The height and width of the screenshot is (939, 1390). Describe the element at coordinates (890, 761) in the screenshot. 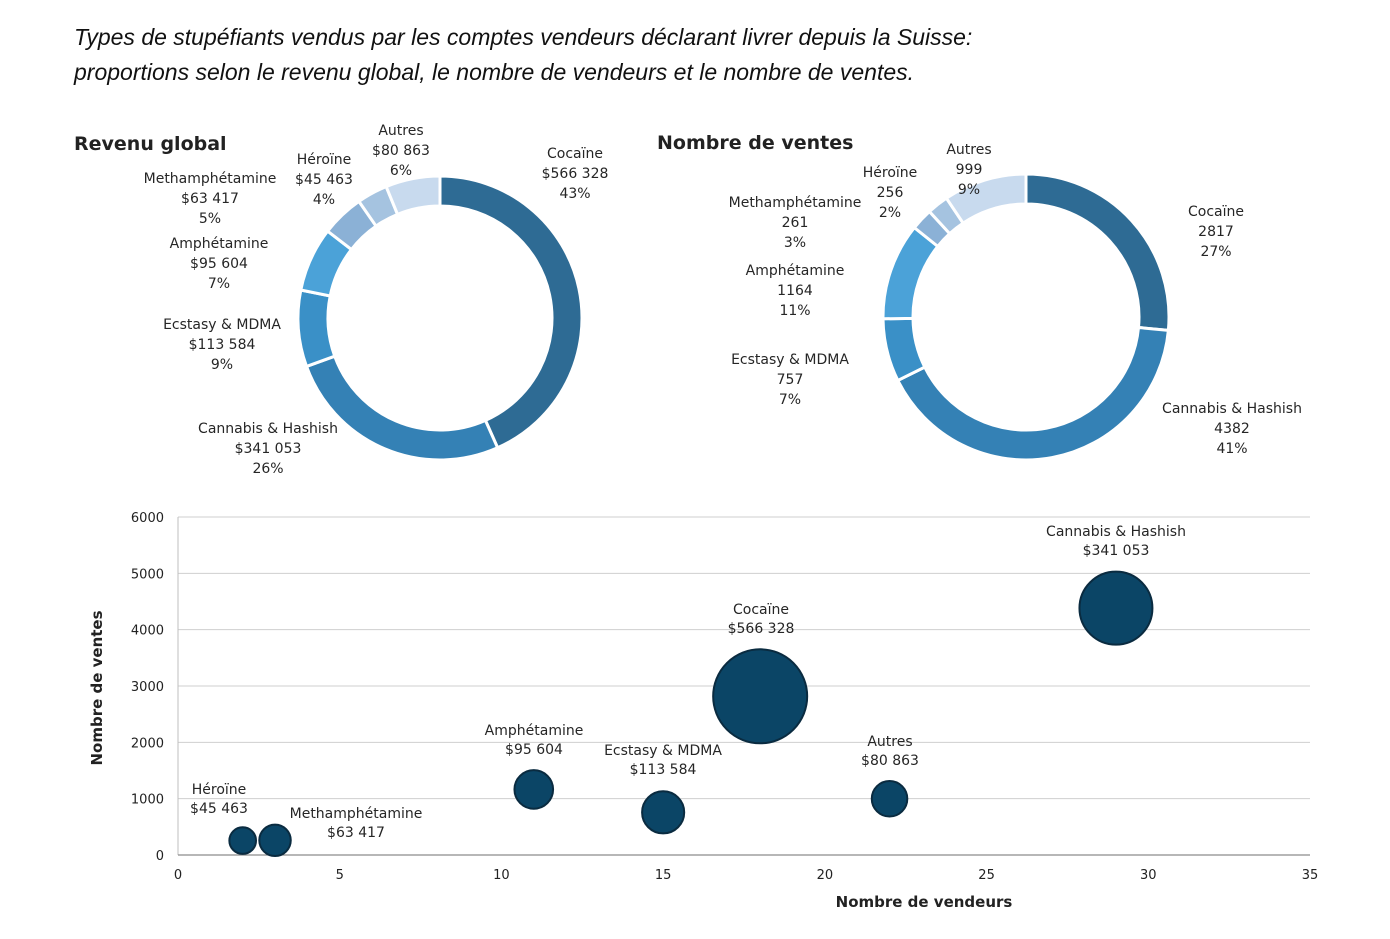

I see `bubble-label-autres-1: $80 863` at that location.